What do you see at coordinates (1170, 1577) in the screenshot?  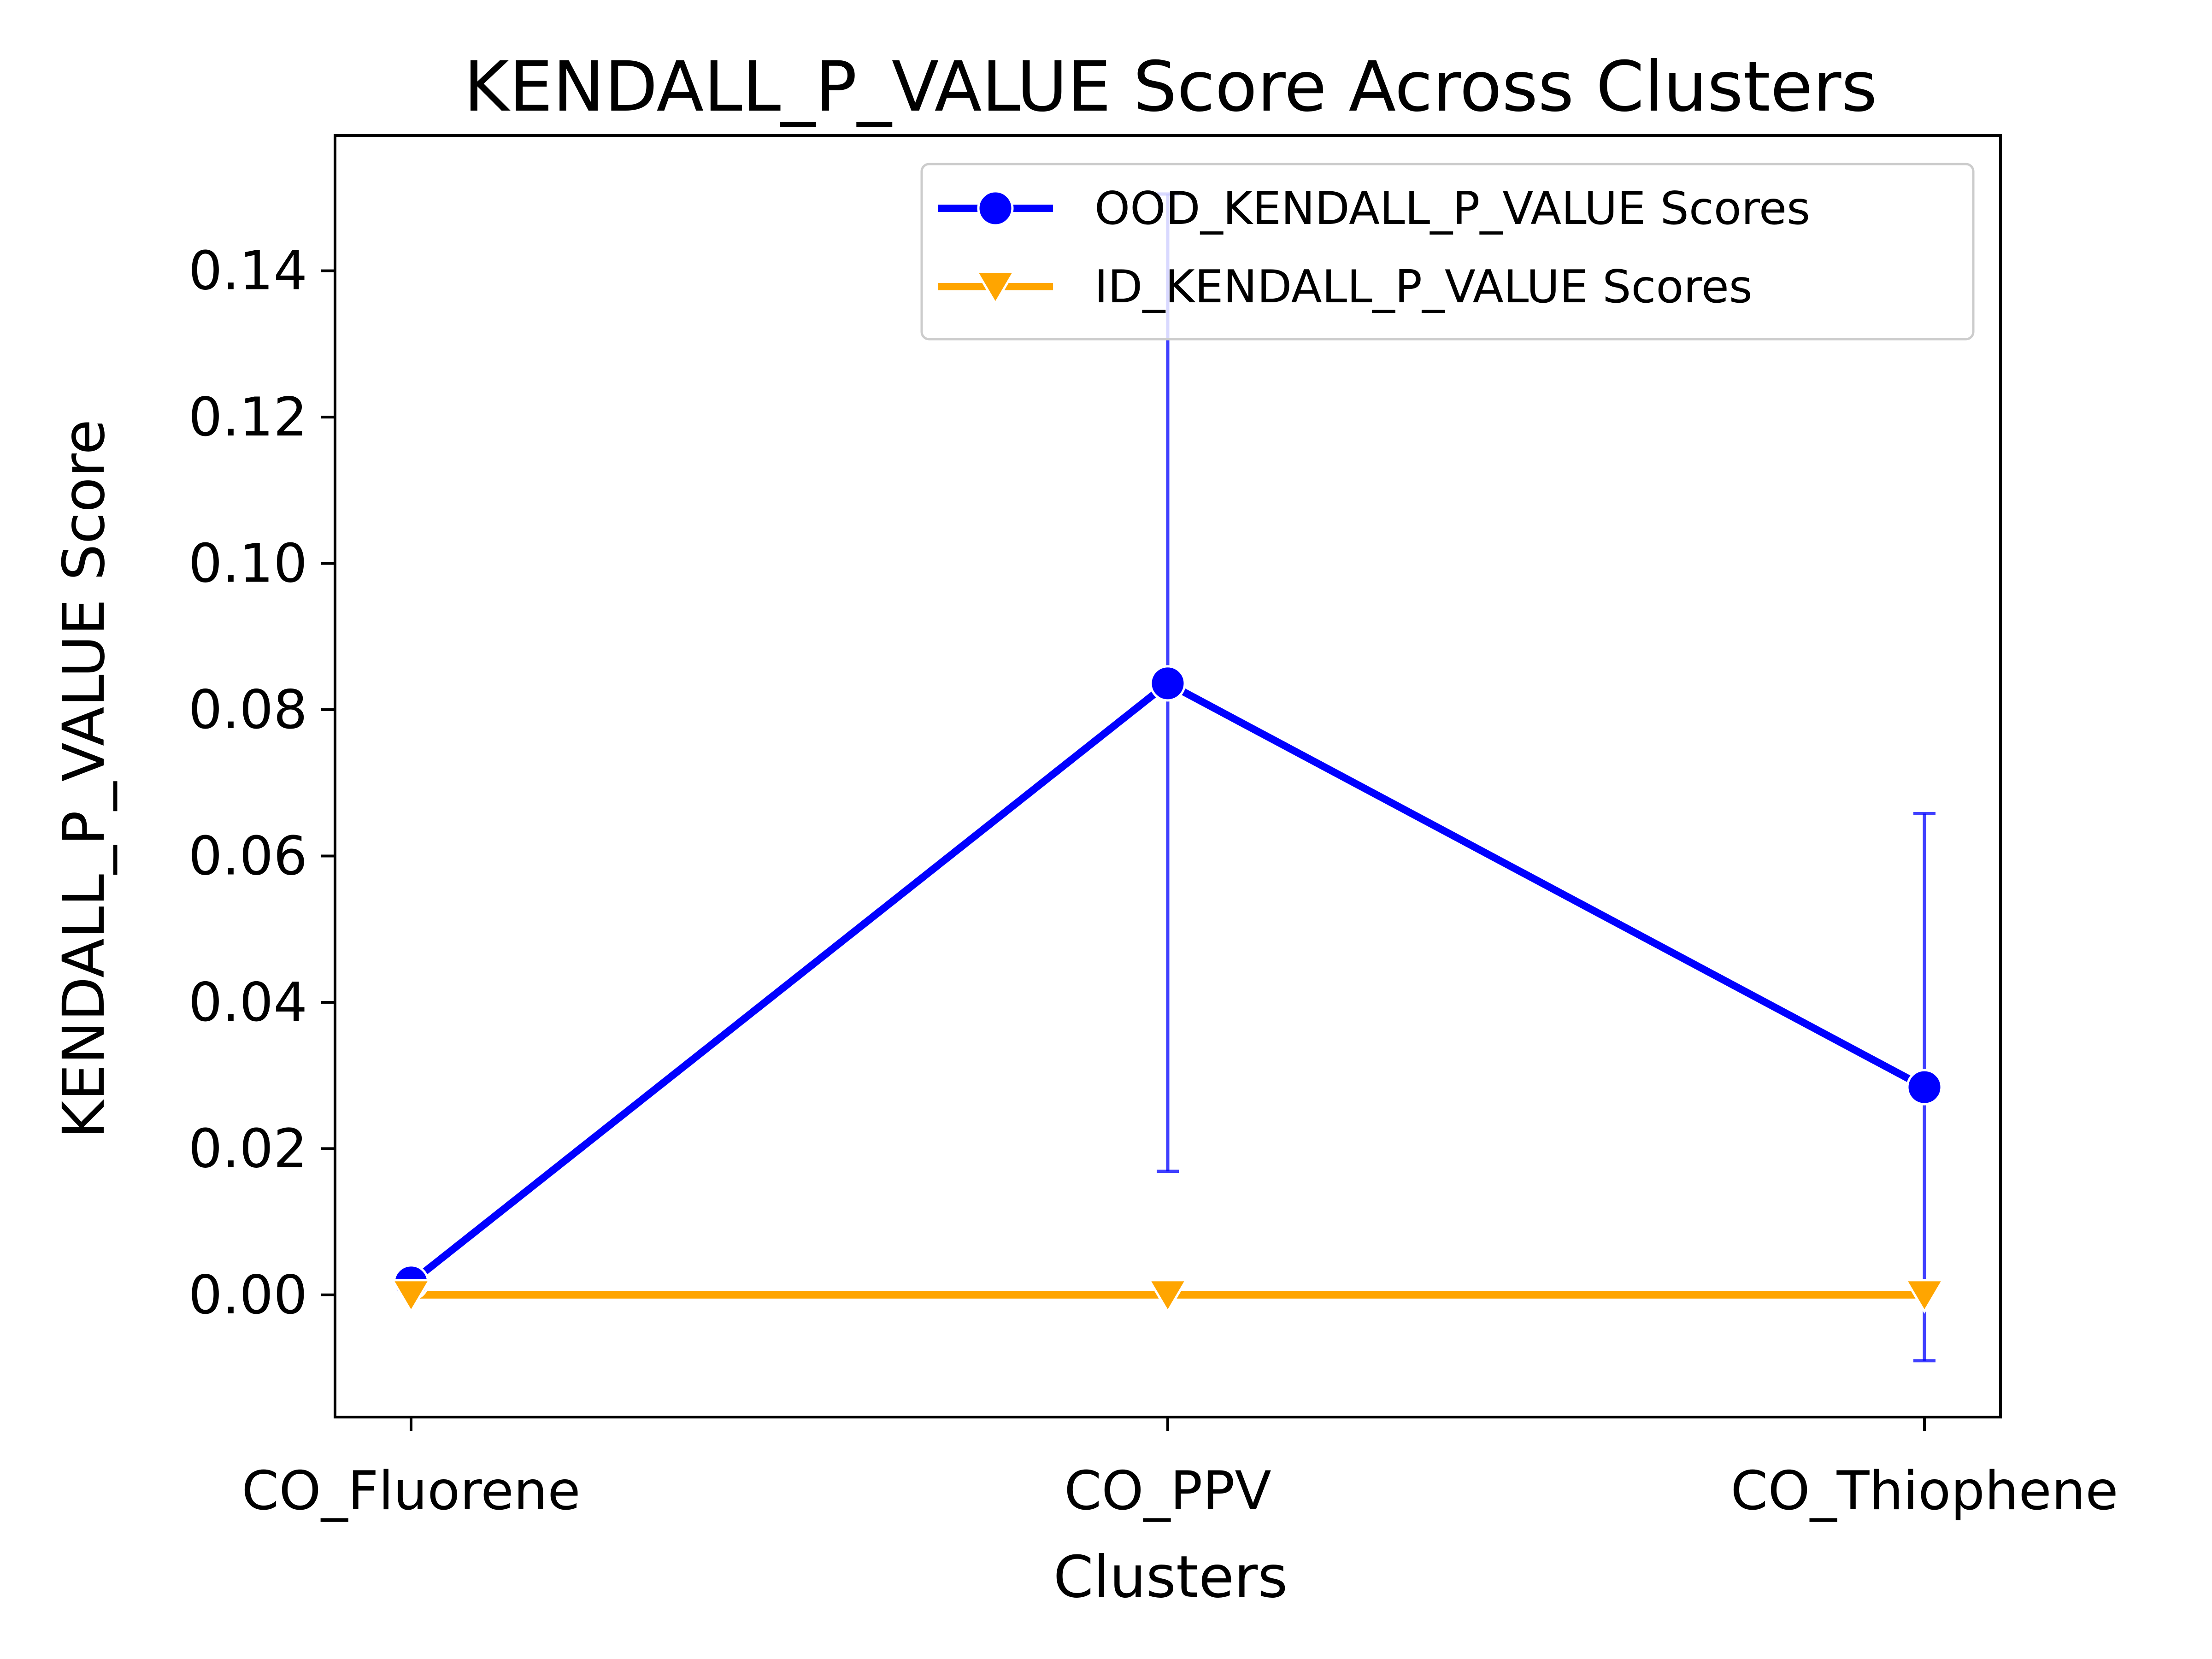 I see `x-axis-label: Clusters` at bounding box center [1170, 1577].